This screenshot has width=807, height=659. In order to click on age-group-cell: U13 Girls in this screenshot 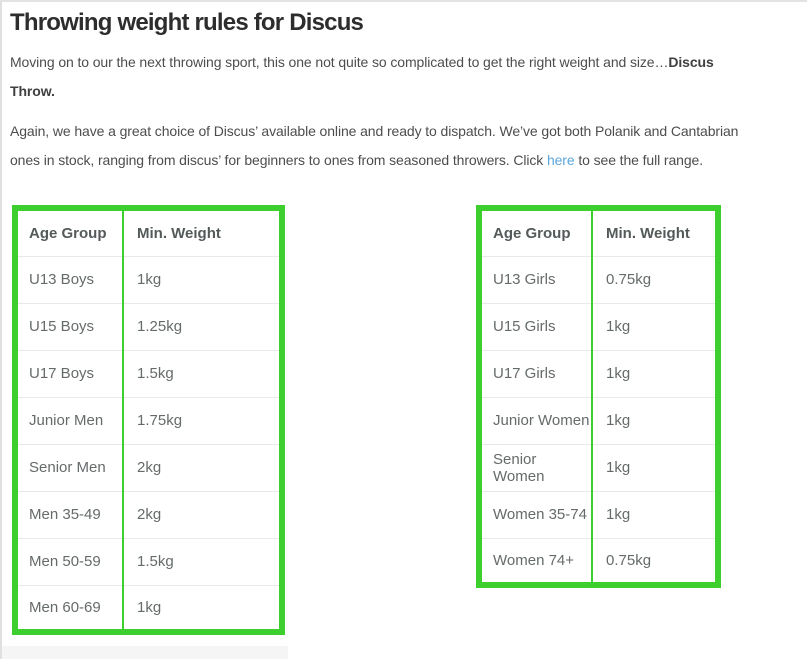, I will do `click(536, 279)`.